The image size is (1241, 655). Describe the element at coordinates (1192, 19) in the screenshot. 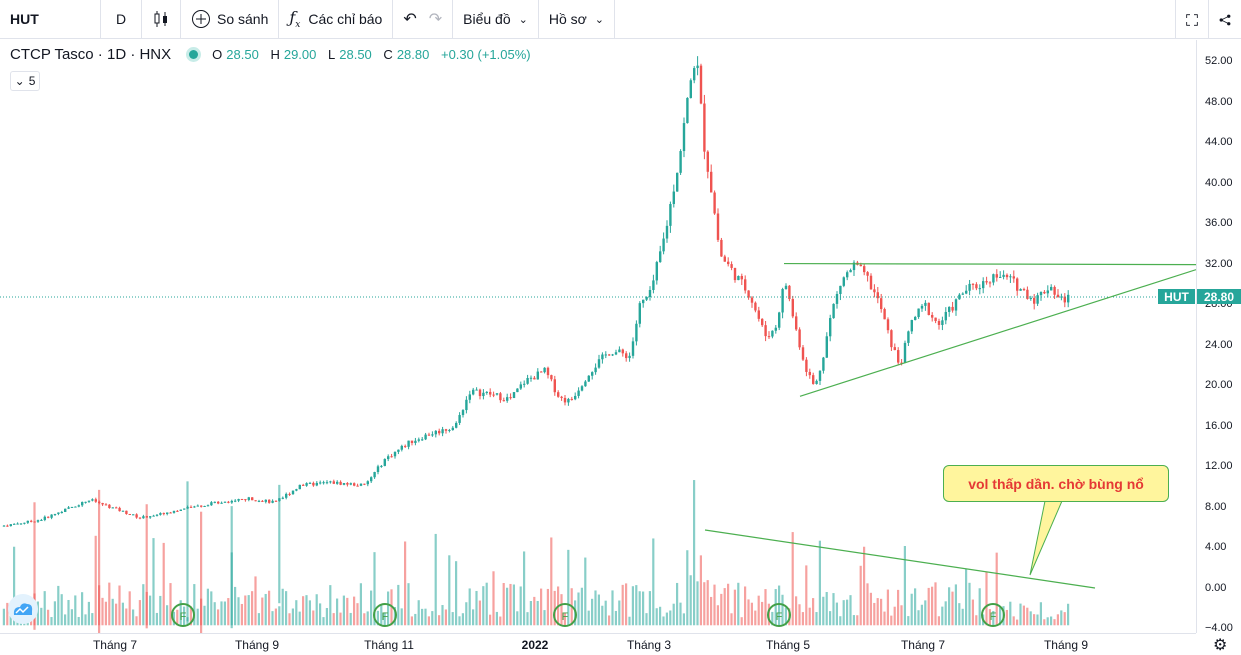

I see `fullscreen-button` at that location.